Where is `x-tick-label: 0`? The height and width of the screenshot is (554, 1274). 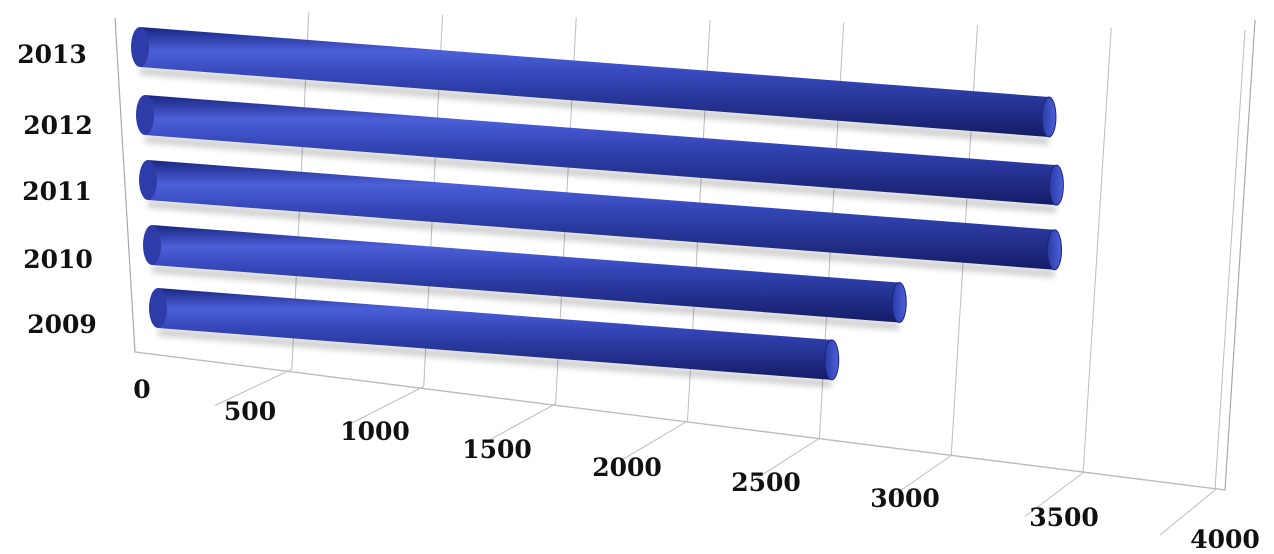 x-tick-label: 0 is located at coordinates (141, 389).